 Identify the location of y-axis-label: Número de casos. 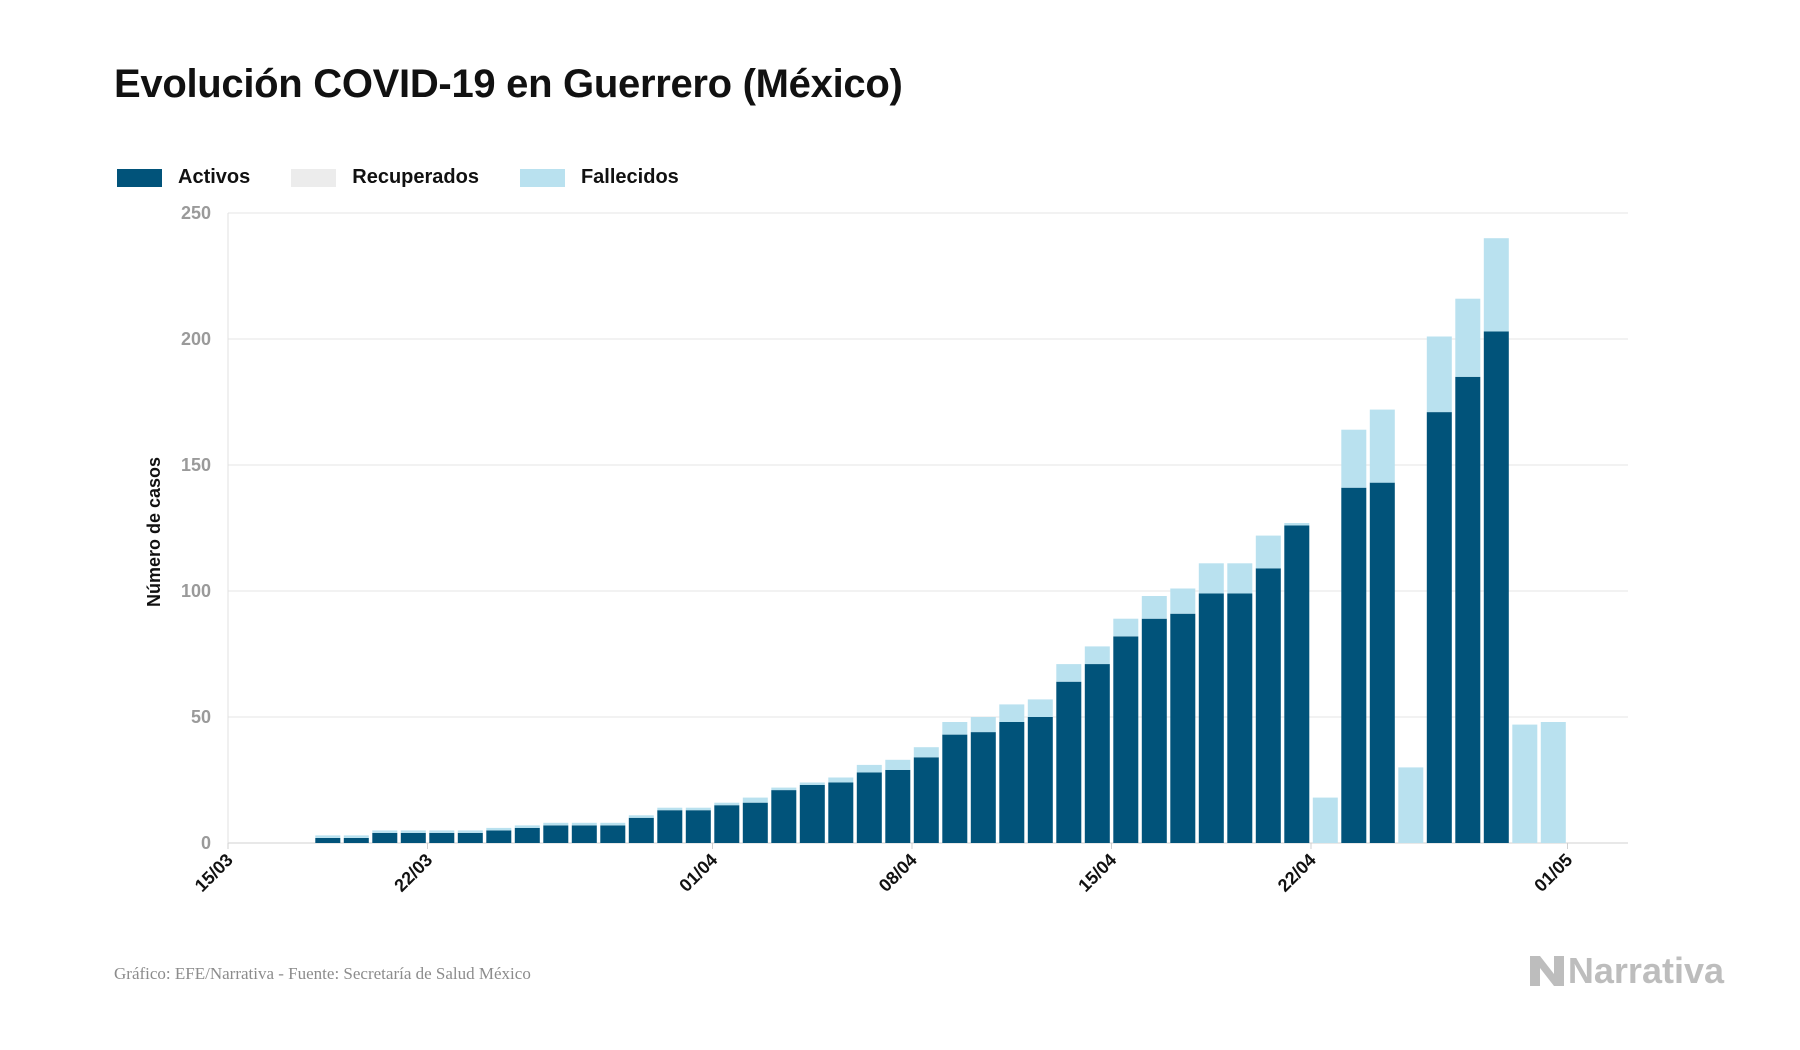
(154, 532).